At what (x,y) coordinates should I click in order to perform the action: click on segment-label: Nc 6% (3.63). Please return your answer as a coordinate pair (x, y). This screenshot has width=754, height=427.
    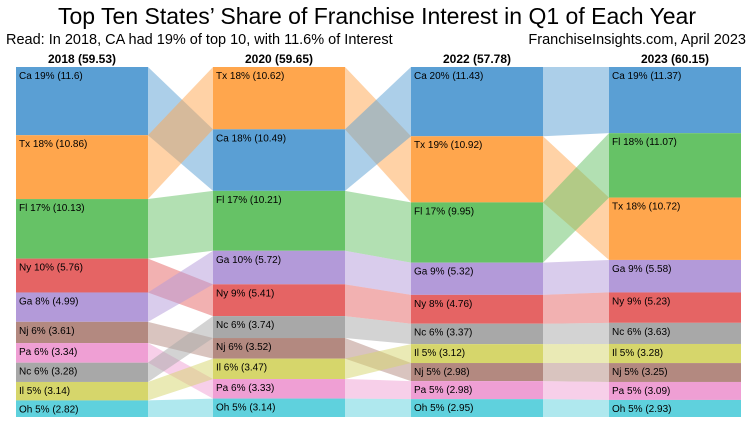
    Looking at the image, I should click on (641, 332).